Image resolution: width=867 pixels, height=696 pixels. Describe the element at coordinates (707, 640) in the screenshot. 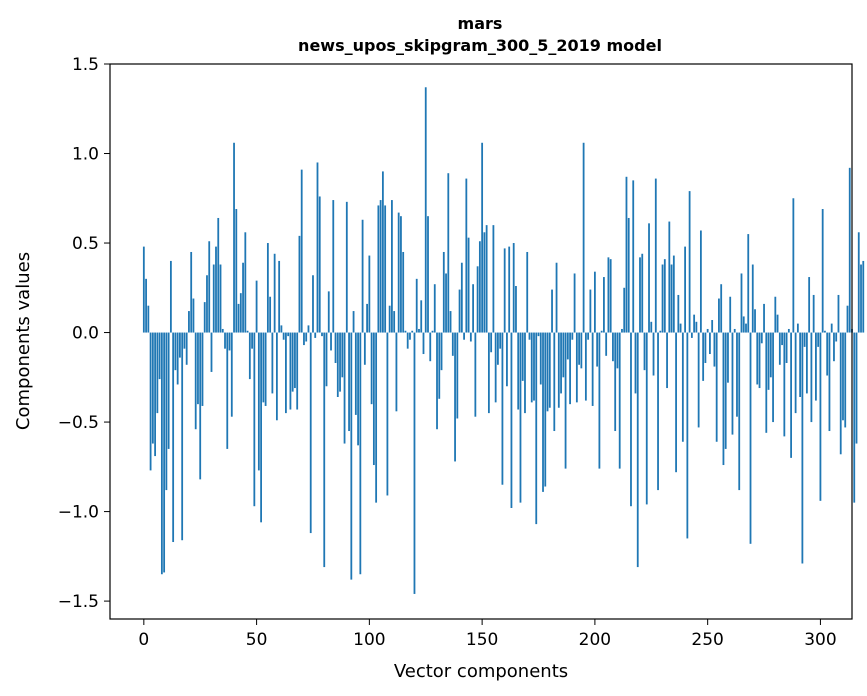

I see `x-tick-label: 250` at that location.